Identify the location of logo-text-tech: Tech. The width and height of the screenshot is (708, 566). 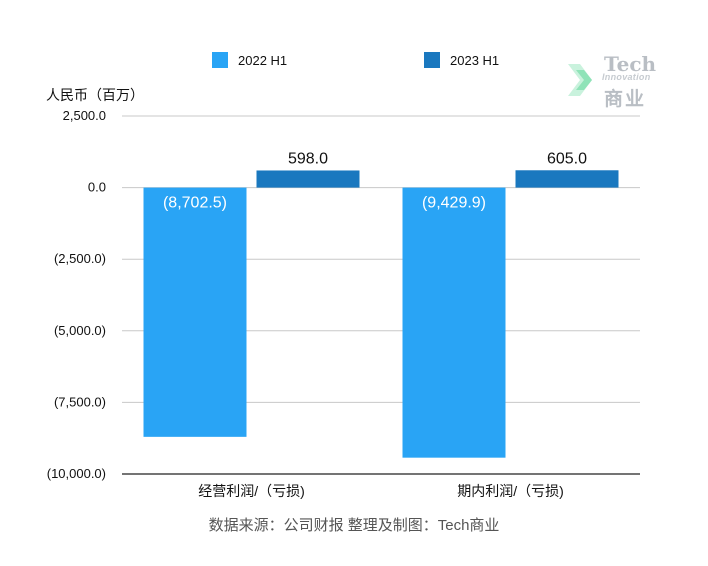
(630, 64).